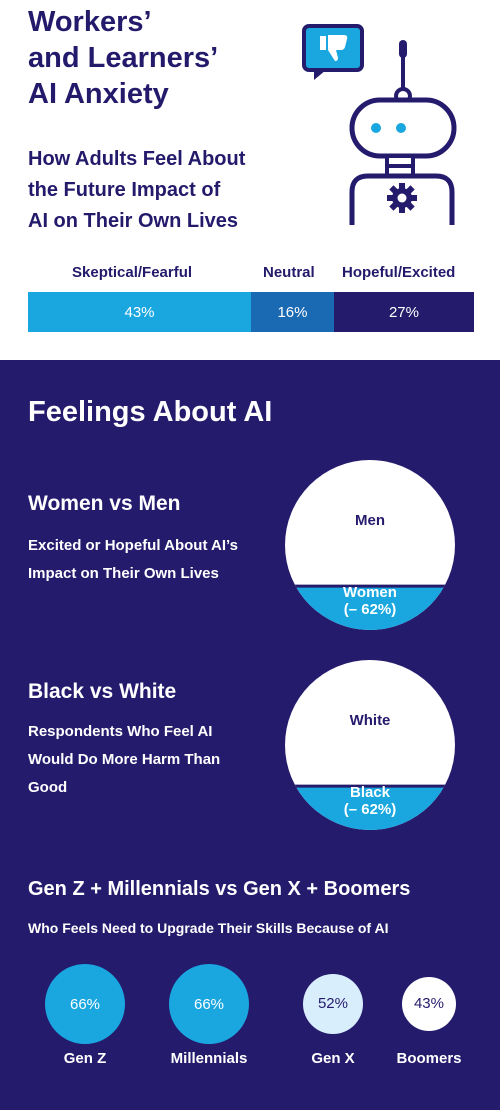  What do you see at coordinates (370, 720) in the screenshot?
I see `pie-label-white: White` at bounding box center [370, 720].